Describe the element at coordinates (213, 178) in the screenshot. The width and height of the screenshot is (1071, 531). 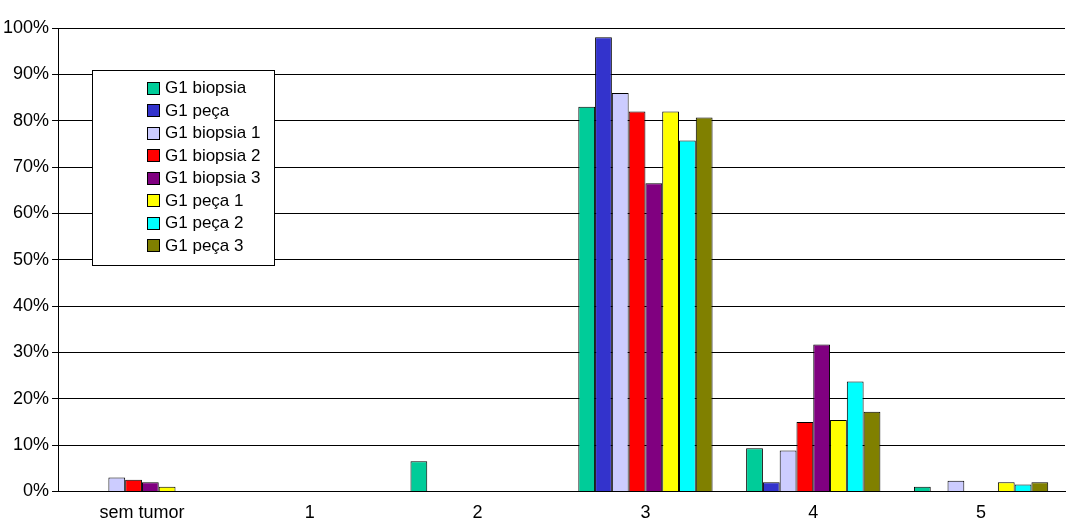
I see `legend-label: G1 biopsia 3` at that location.